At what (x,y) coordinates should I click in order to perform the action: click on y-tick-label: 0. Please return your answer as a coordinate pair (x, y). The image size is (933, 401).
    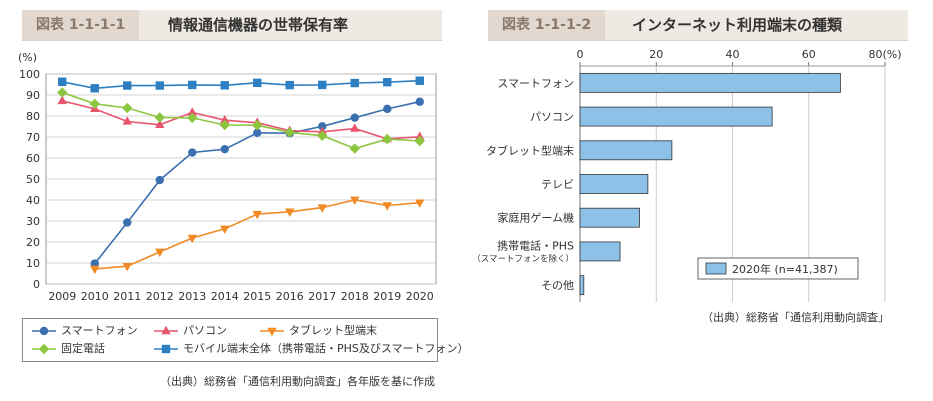
    Looking at the image, I should click on (36, 284).